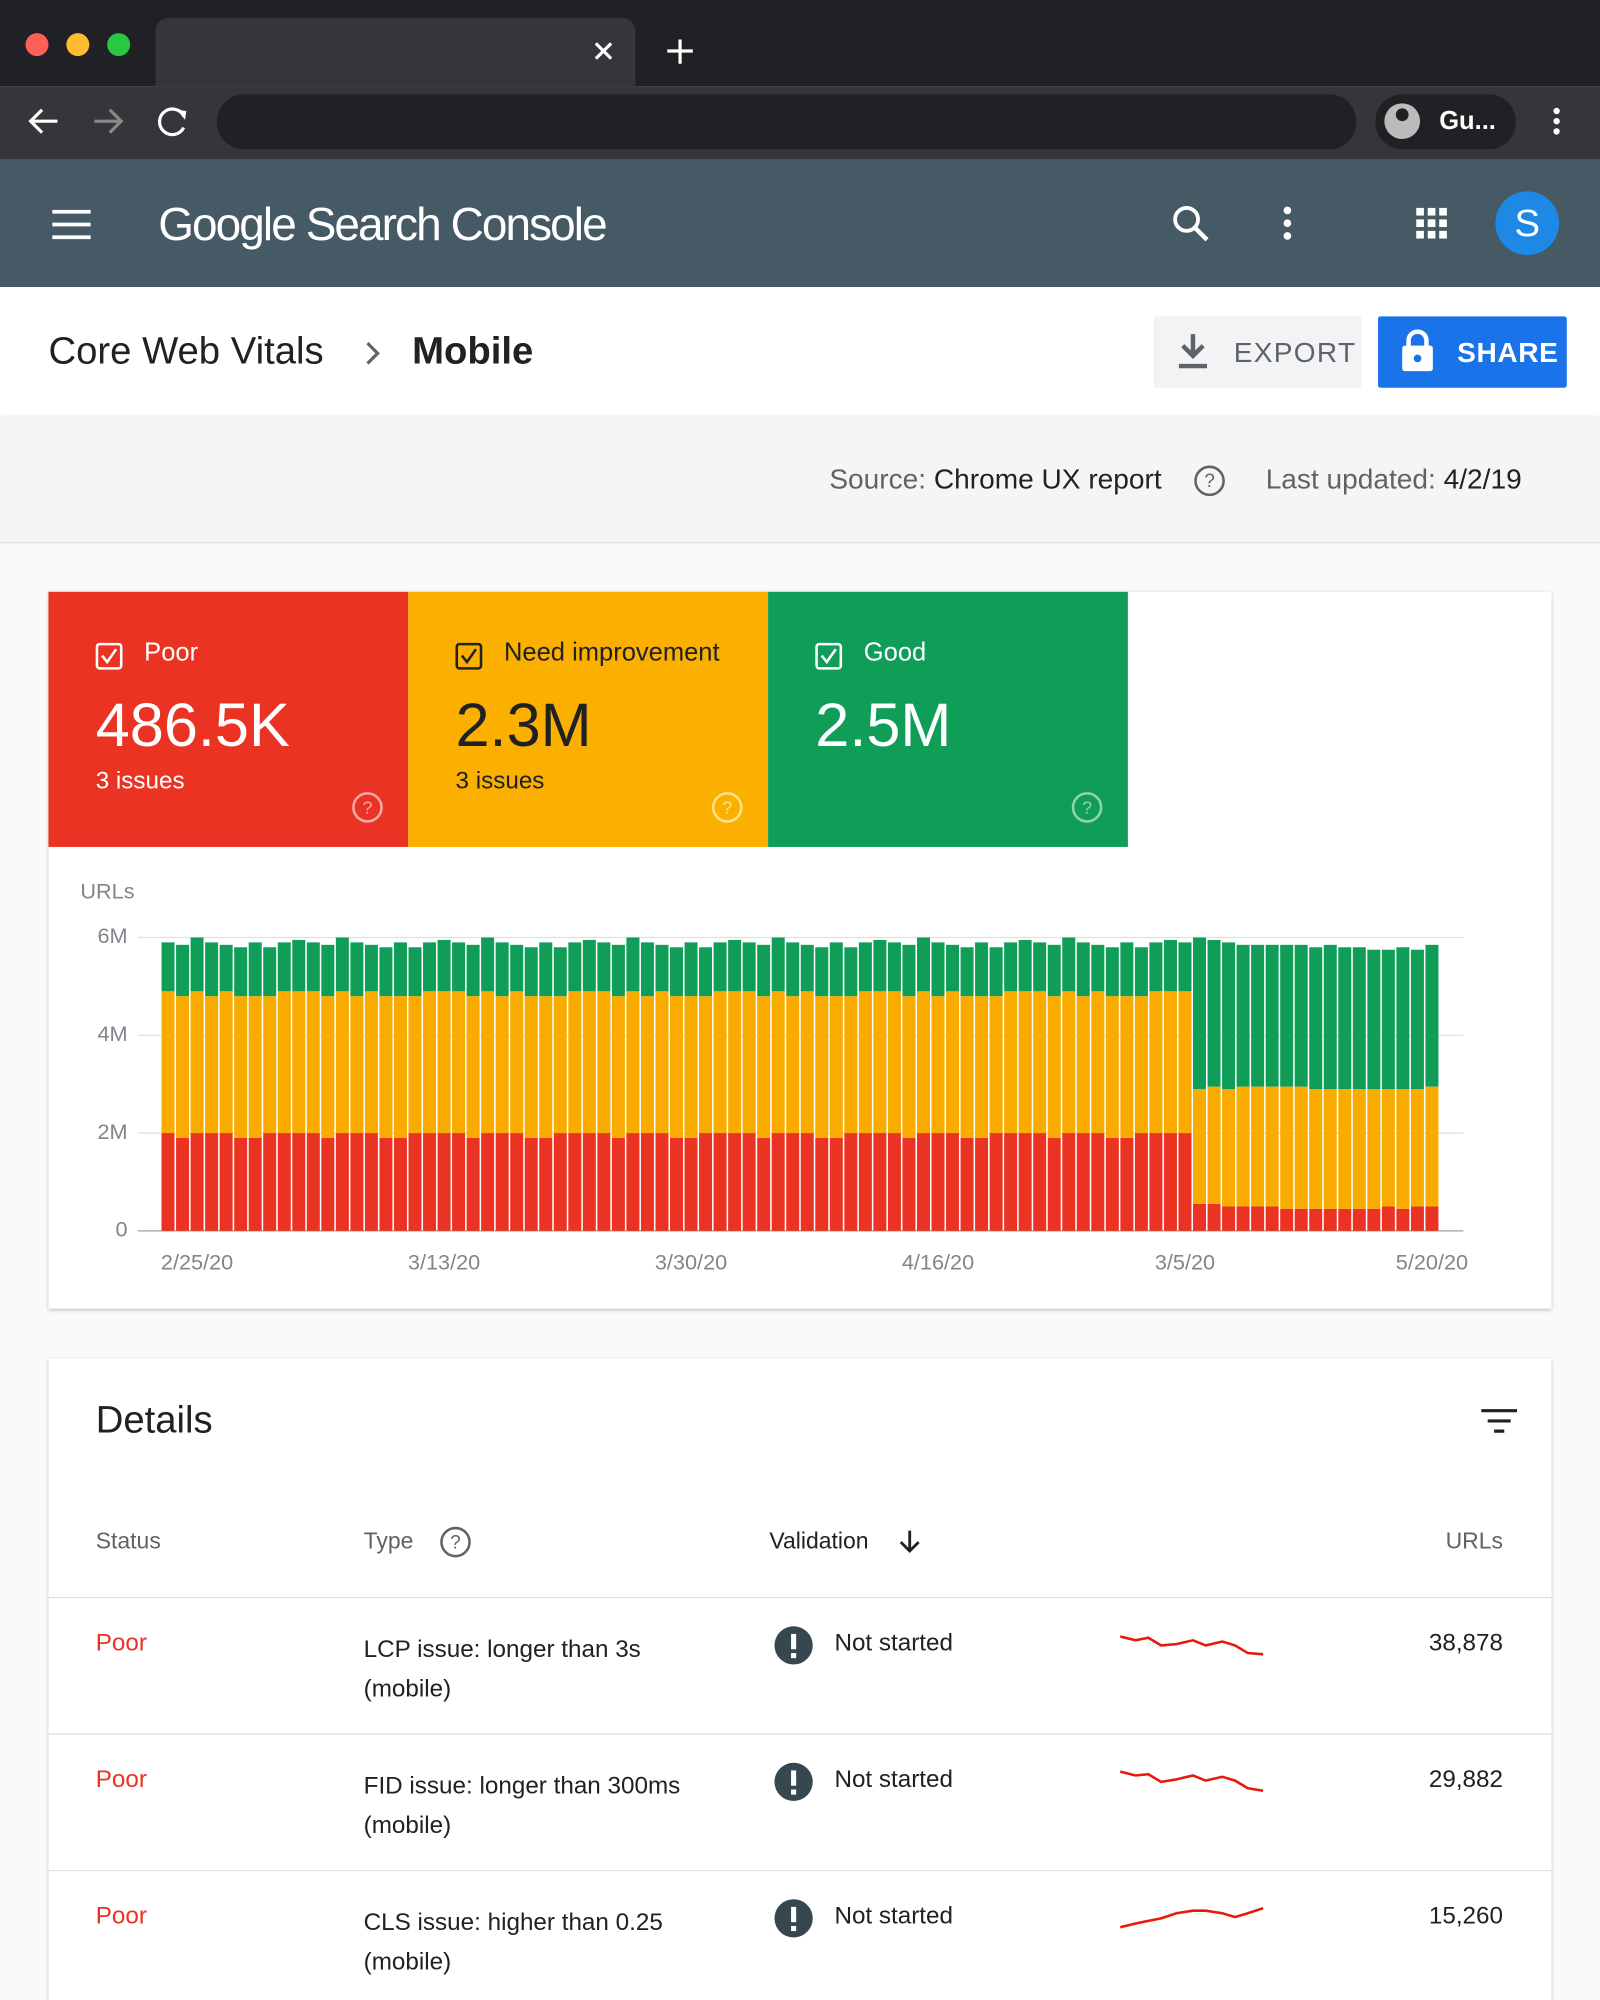 Image resolution: width=1600 pixels, height=2000 pixels. I want to click on need-improvement-card: Need improvement 2.3M 3 issues, so click(588, 719).